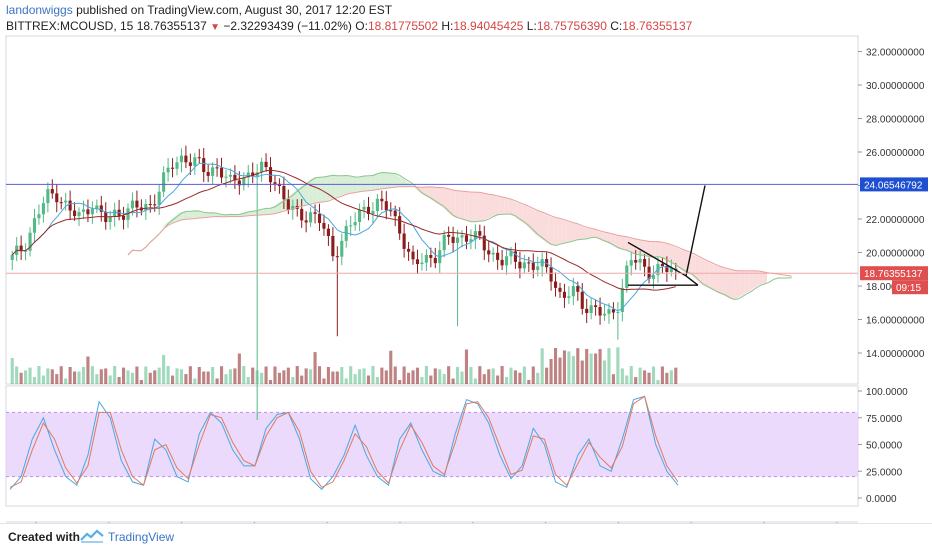  I want to click on tradingview-brand: TradingView, so click(141, 537).